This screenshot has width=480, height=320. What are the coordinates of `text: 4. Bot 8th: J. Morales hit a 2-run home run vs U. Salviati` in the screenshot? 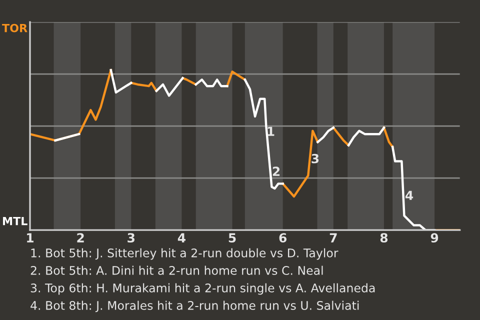 It's located at (194, 306).